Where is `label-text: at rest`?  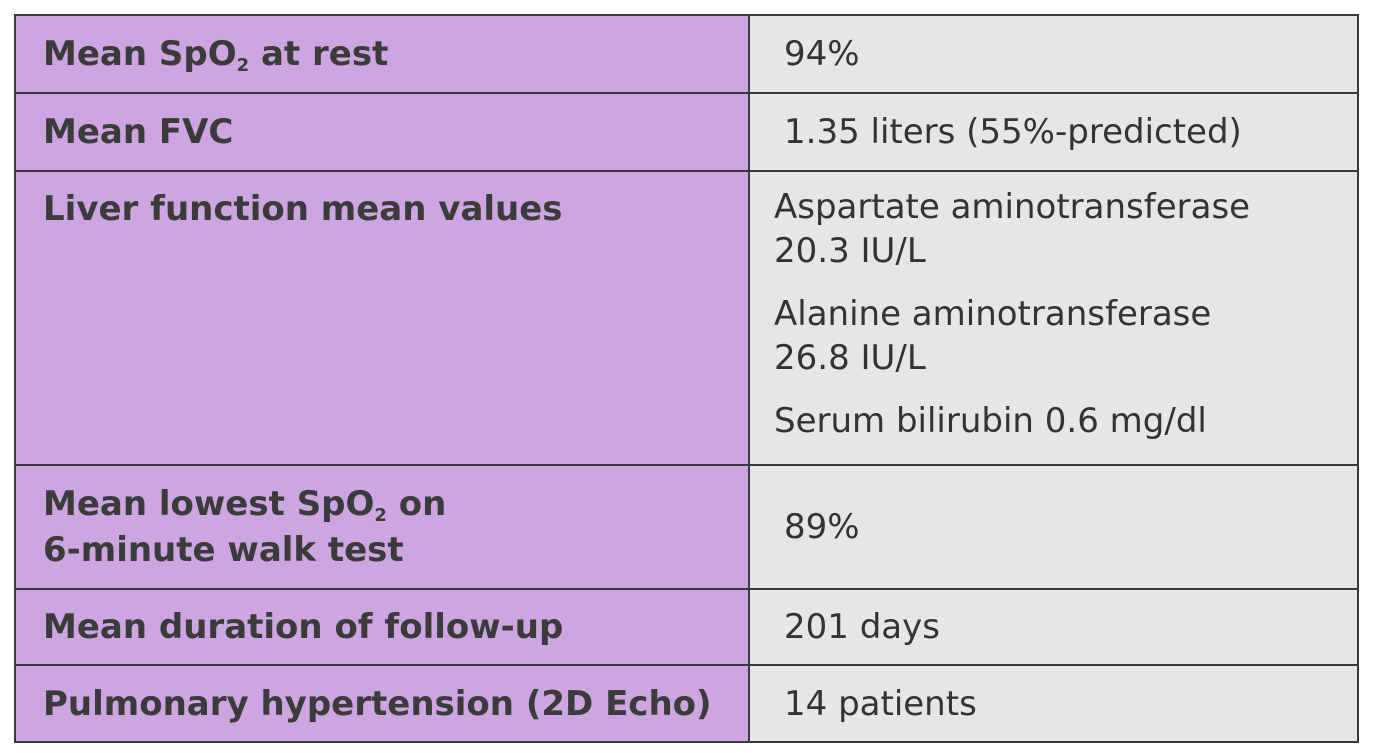 label-text: at rest is located at coordinates (319, 54).